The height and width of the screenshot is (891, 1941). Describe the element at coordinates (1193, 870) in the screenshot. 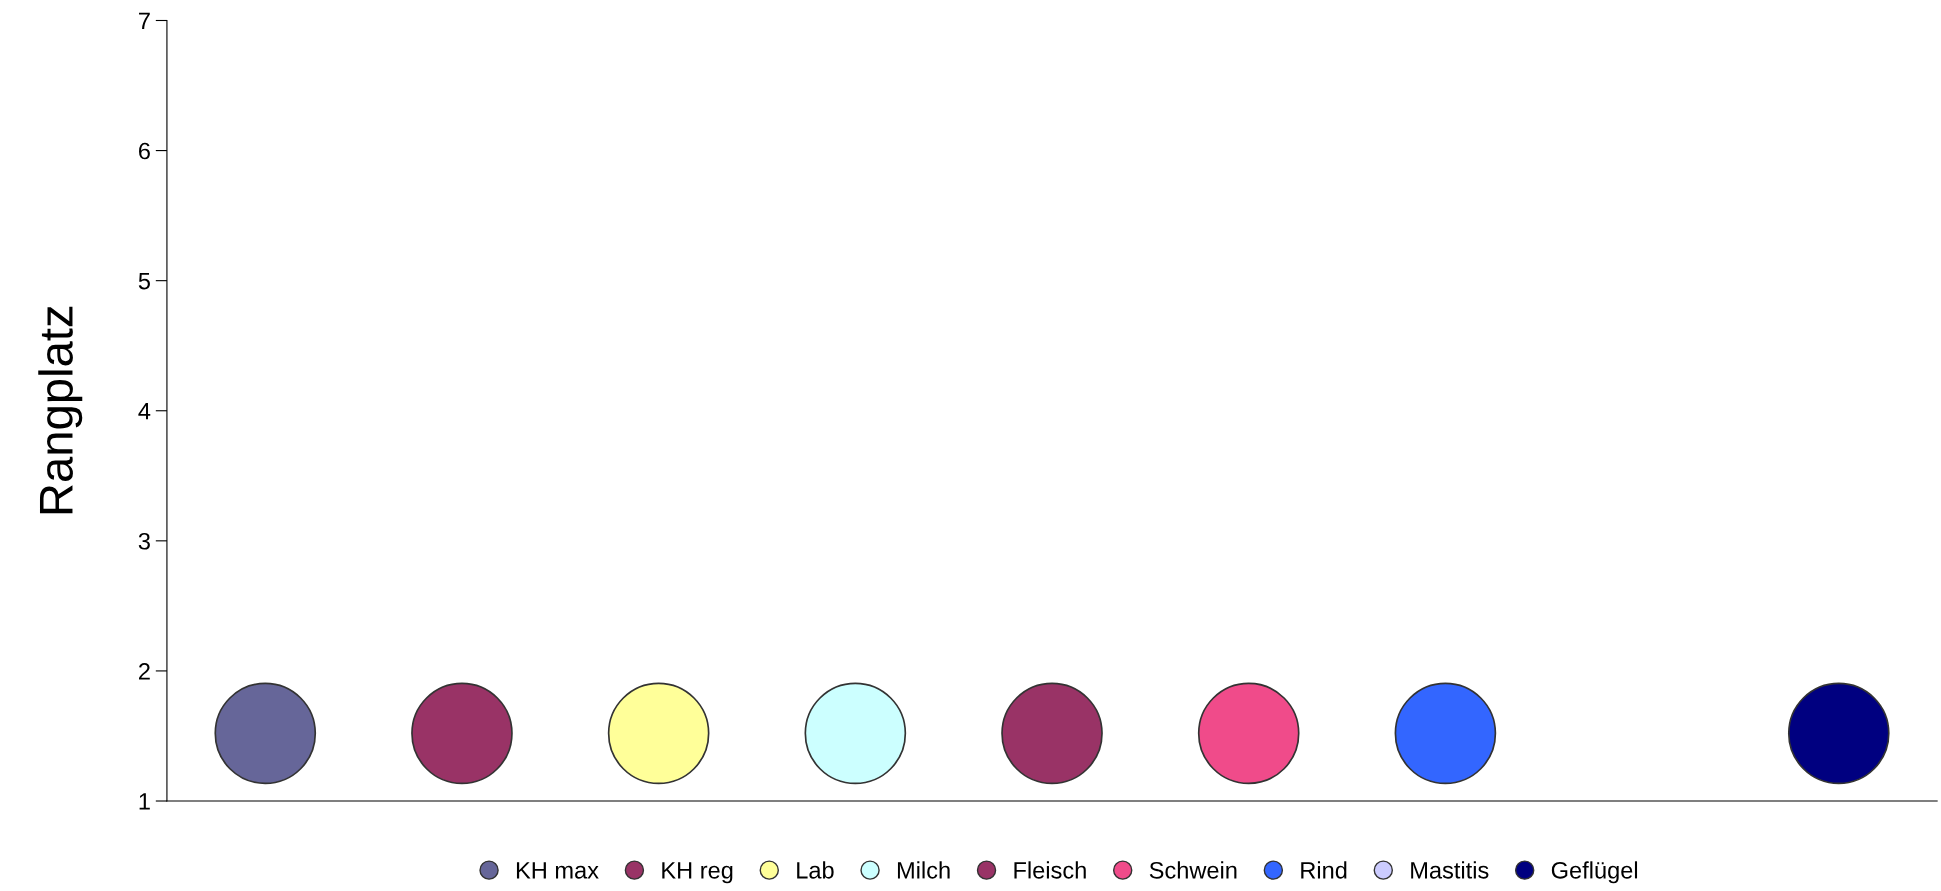

I see `legend-label: Schwein` at that location.